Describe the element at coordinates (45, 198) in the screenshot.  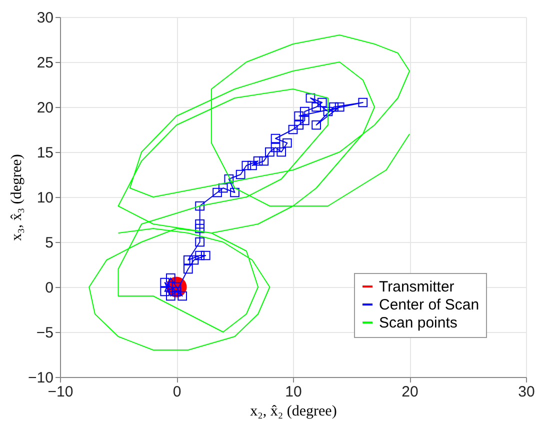
I see `y-tick-label: 10` at that location.